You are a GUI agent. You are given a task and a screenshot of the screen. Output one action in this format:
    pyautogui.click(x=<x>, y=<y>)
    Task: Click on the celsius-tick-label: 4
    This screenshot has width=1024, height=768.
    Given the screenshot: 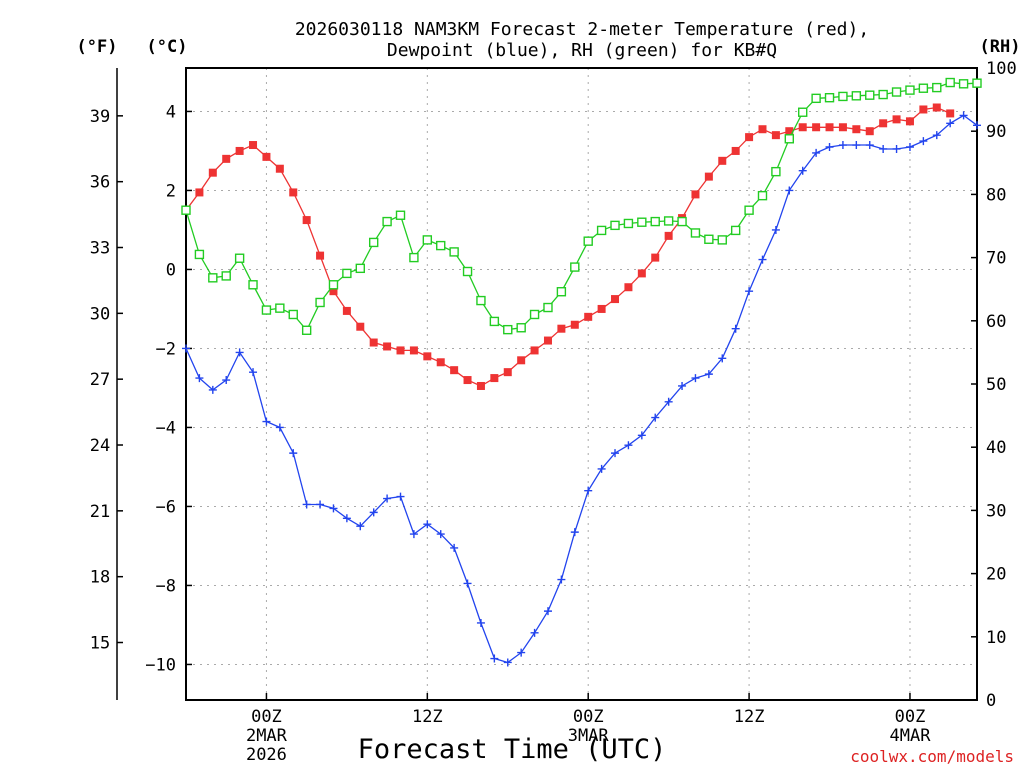 What is the action you would take?
    pyautogui.click(x=171, y=112)
    